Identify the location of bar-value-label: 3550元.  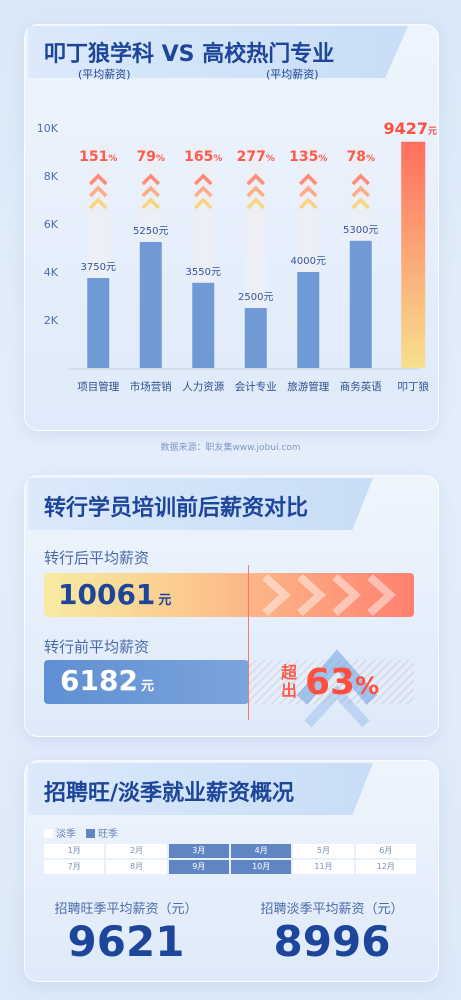
(203, 272).